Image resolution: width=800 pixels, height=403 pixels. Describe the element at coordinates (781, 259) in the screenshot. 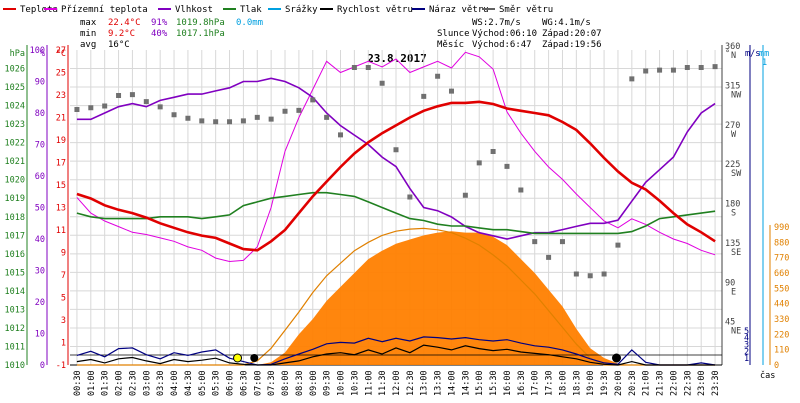

I see `radiation-tick-label-7: 770` at that location.